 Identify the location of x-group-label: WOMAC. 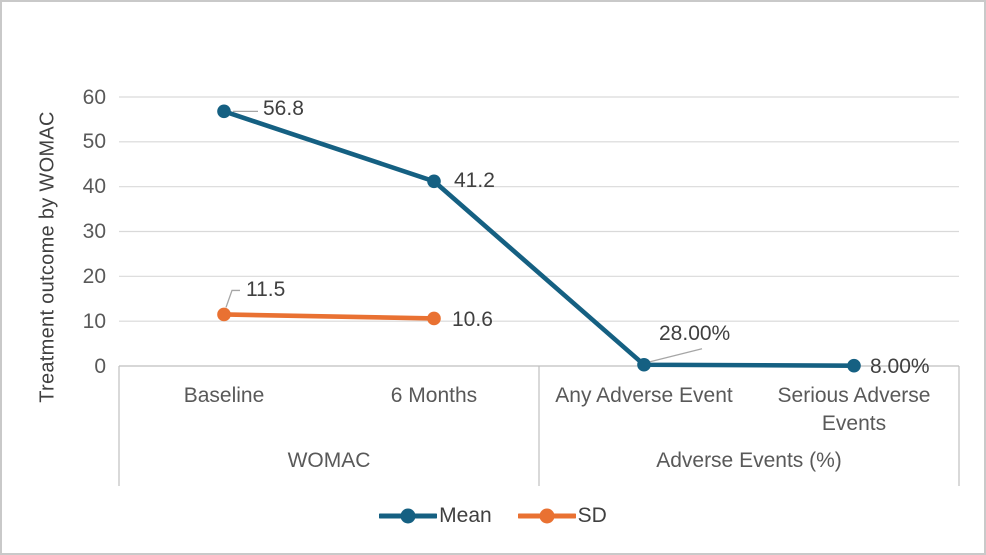
(329, 460).